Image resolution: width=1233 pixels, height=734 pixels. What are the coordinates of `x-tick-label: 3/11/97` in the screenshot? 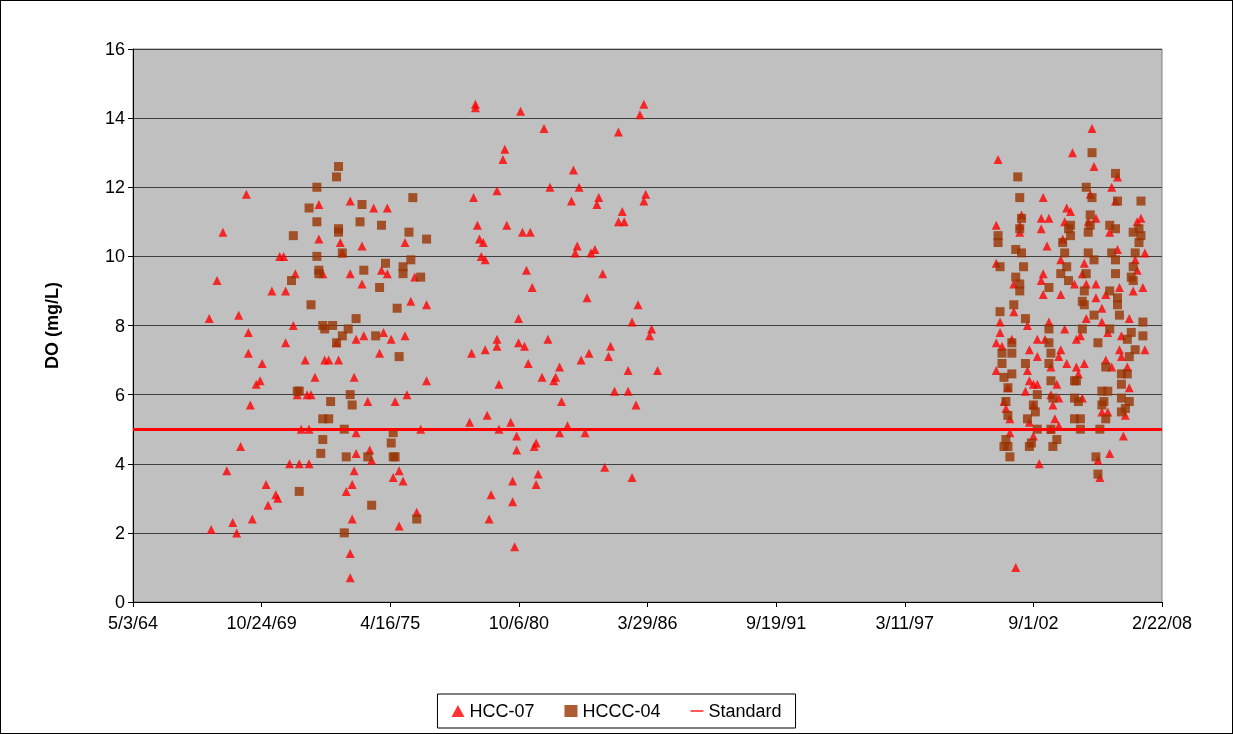 It's located at (905, 623).